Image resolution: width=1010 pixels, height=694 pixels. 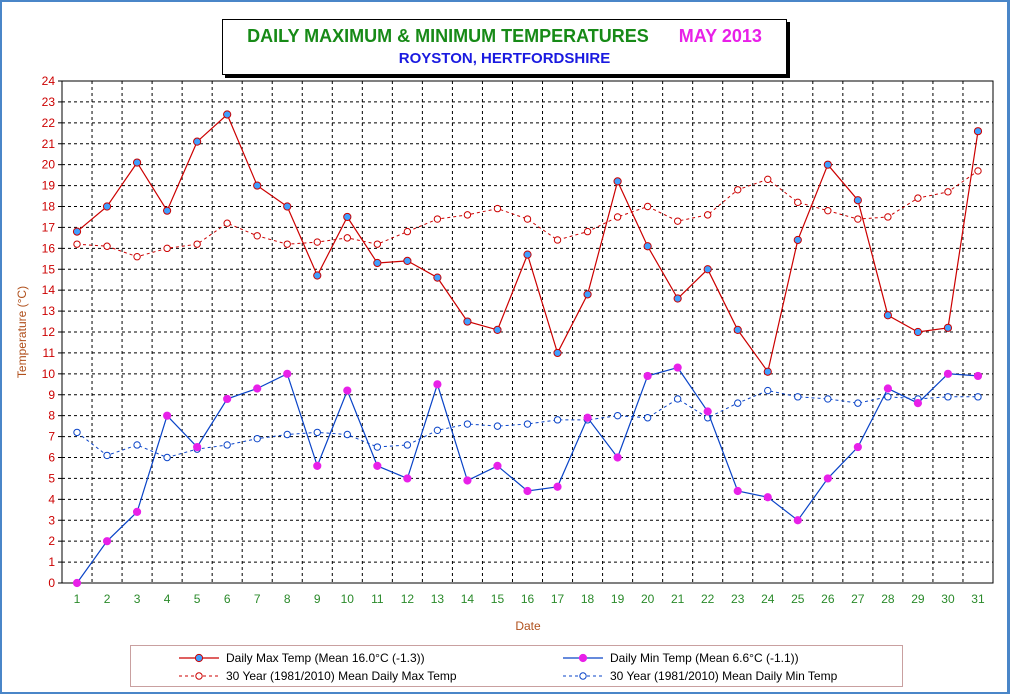 I want to click on y-tick-label: 13, so click(x=49, y=311).